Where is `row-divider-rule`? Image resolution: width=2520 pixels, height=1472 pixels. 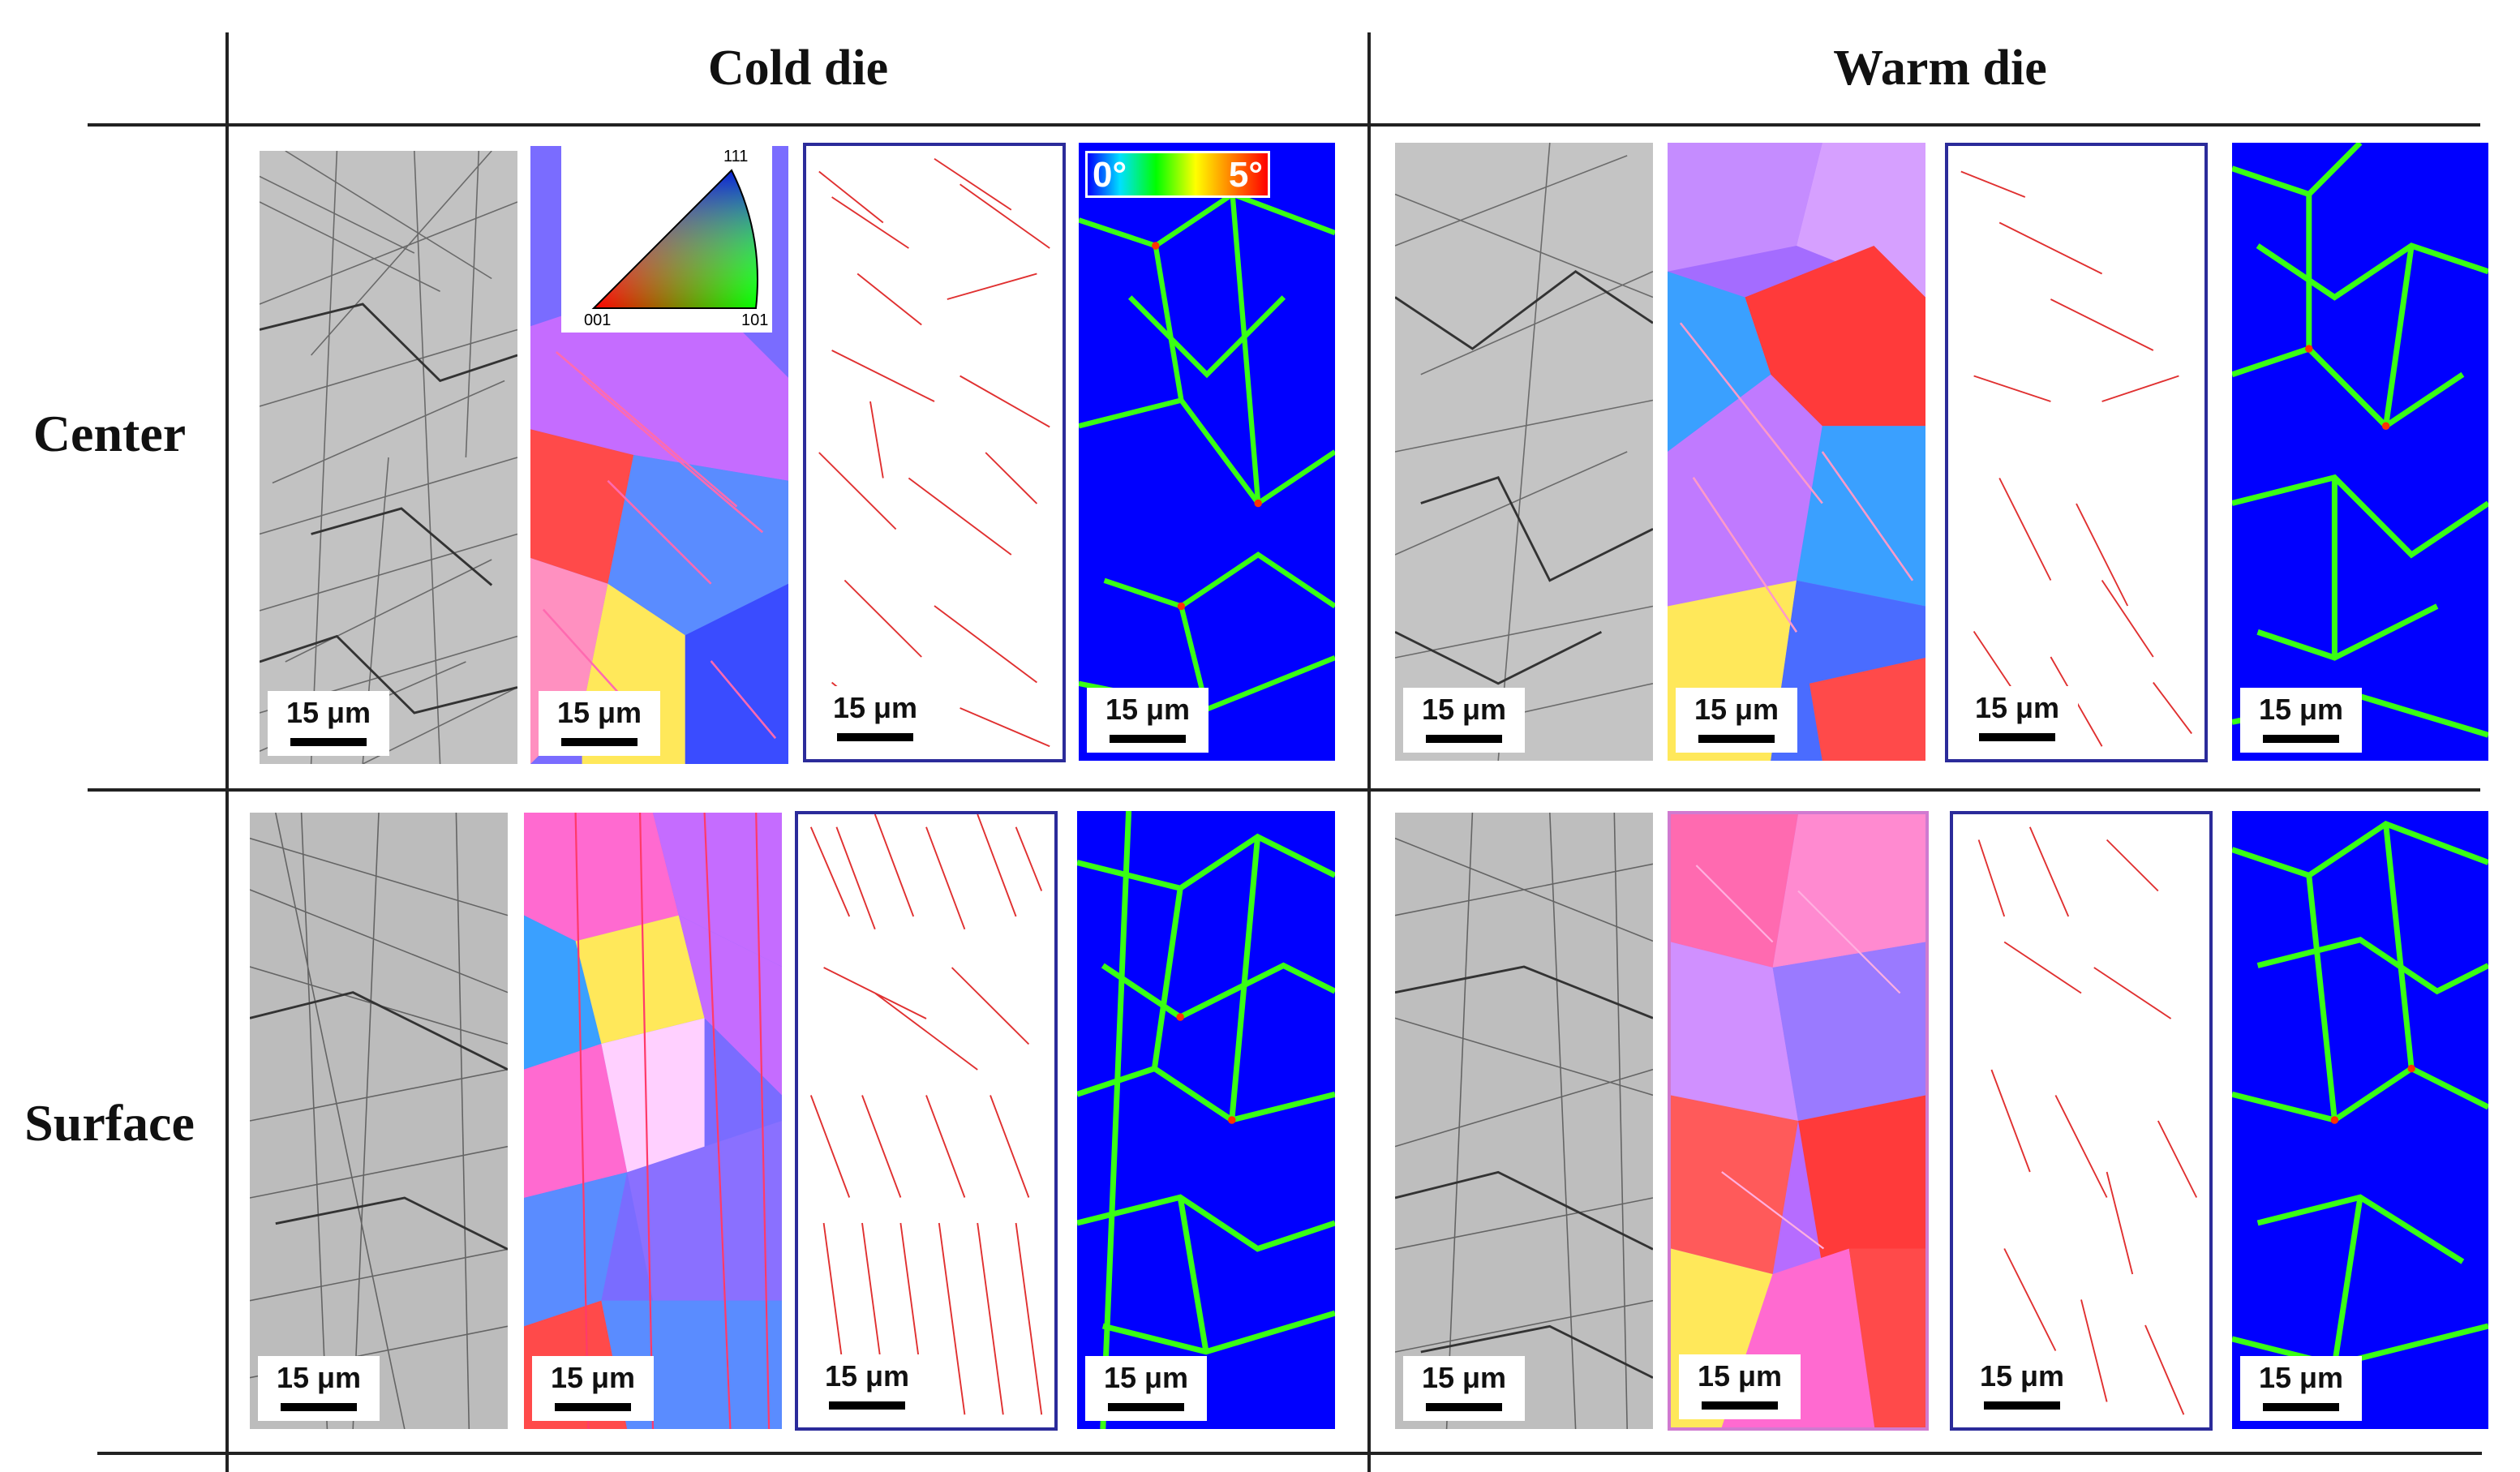 row-divider-rule is located at coordinates (1284, 790).